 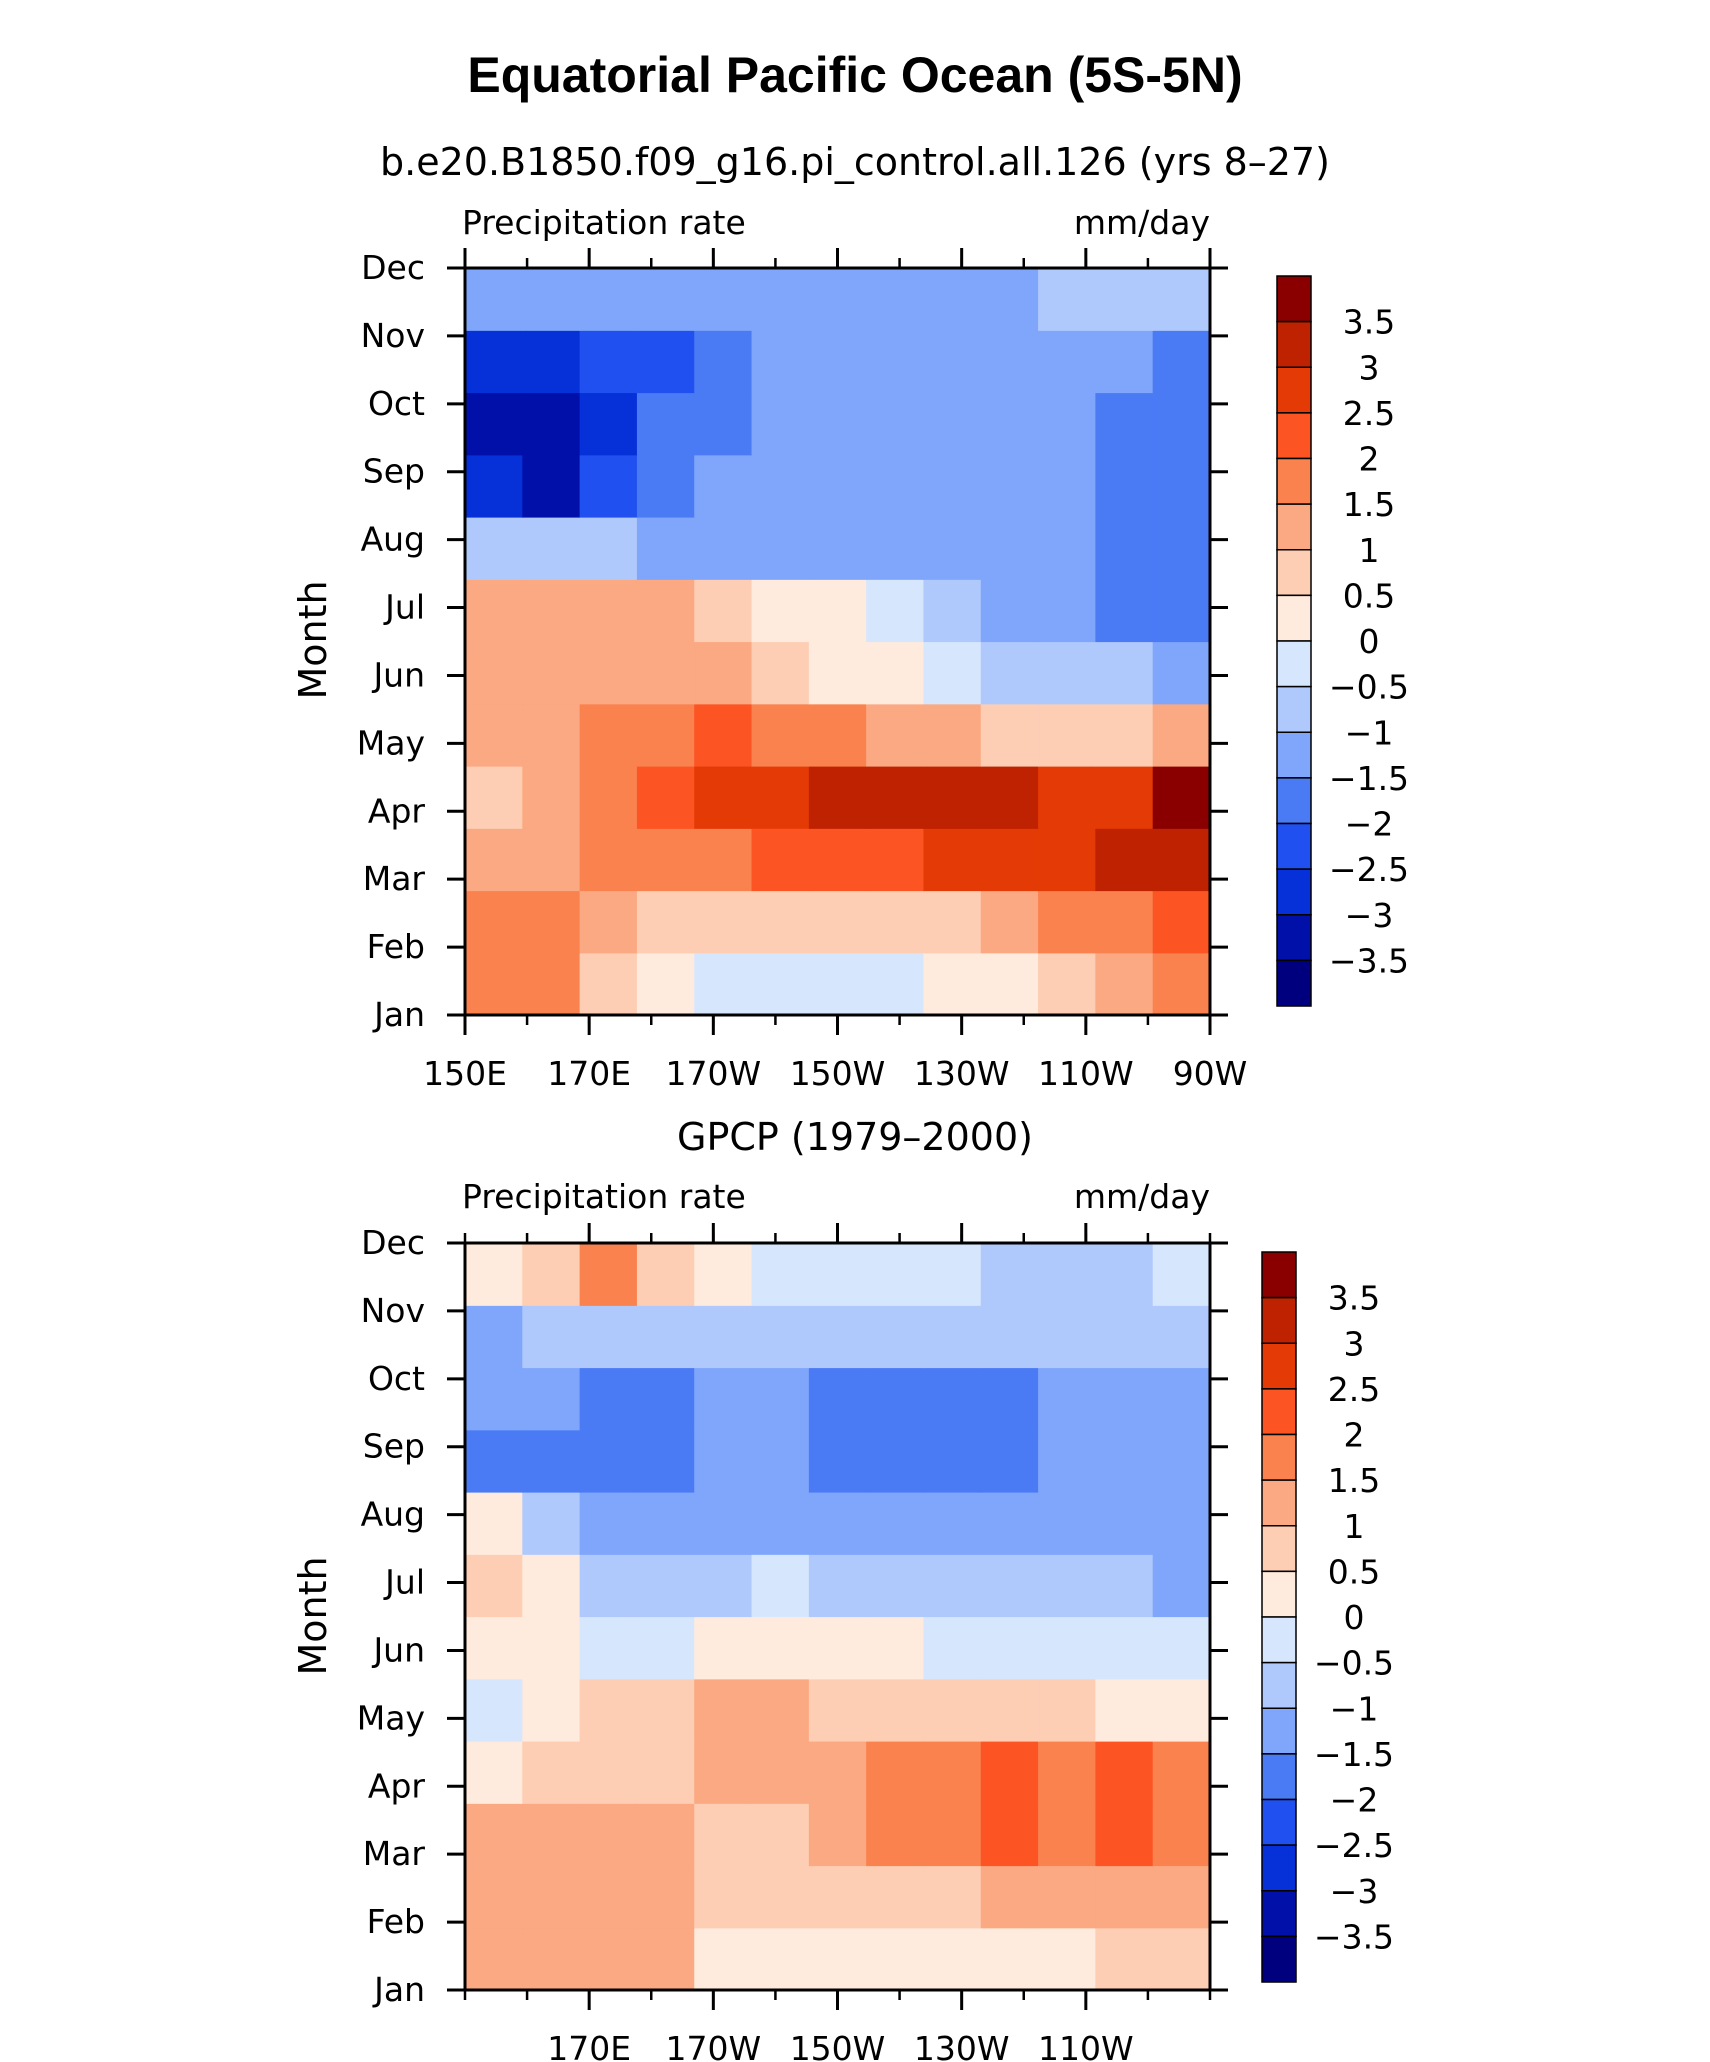 What do you see at coordinates (1354, 1298) in the screenshot?
I see `colorbar-label: 3.5` at bounding box center [1354, 1298].